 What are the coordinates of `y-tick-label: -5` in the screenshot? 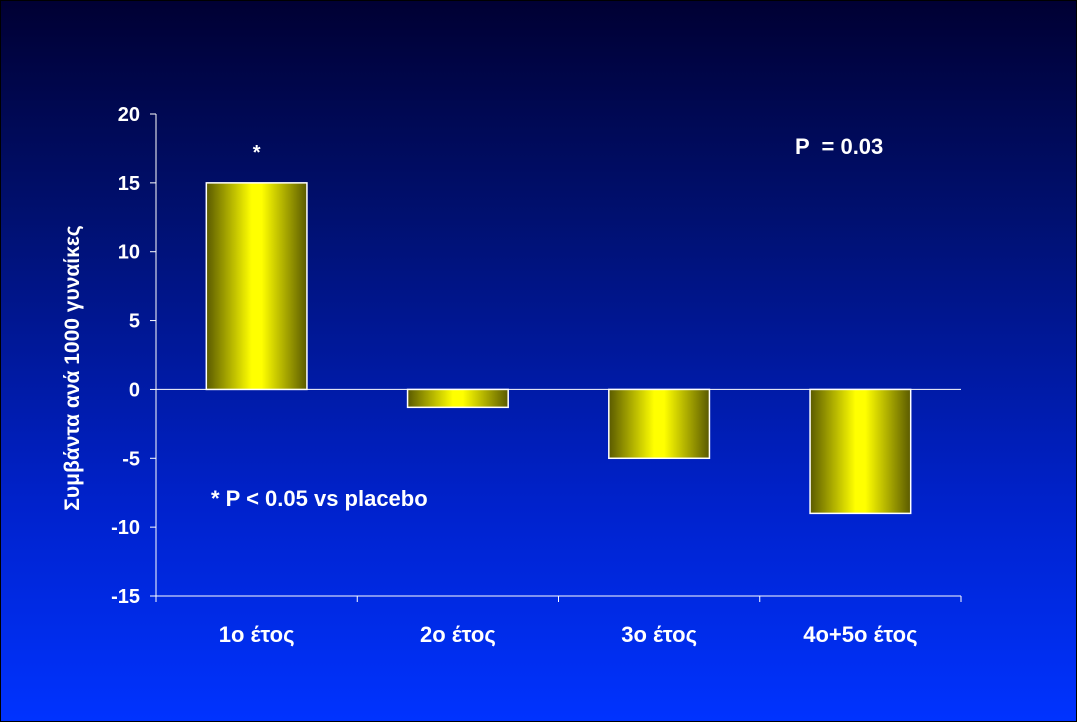 It's located at (131, 459).